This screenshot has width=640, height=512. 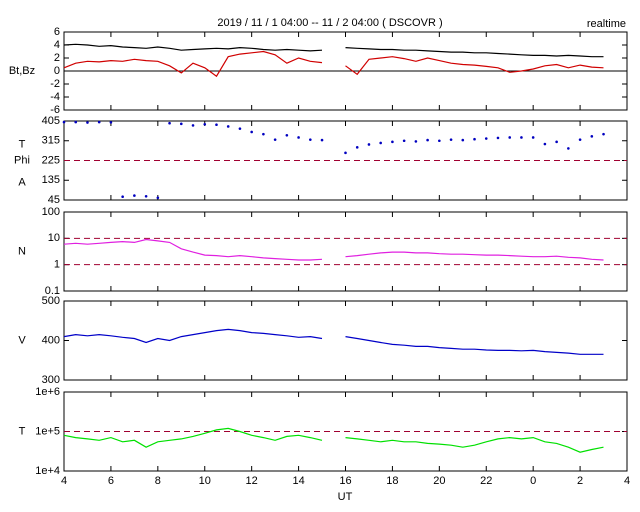 What do you see at coordinates (51, 301) in the screenshot?
I see `y-tick-label: 500` at bounding box center [51, 301].